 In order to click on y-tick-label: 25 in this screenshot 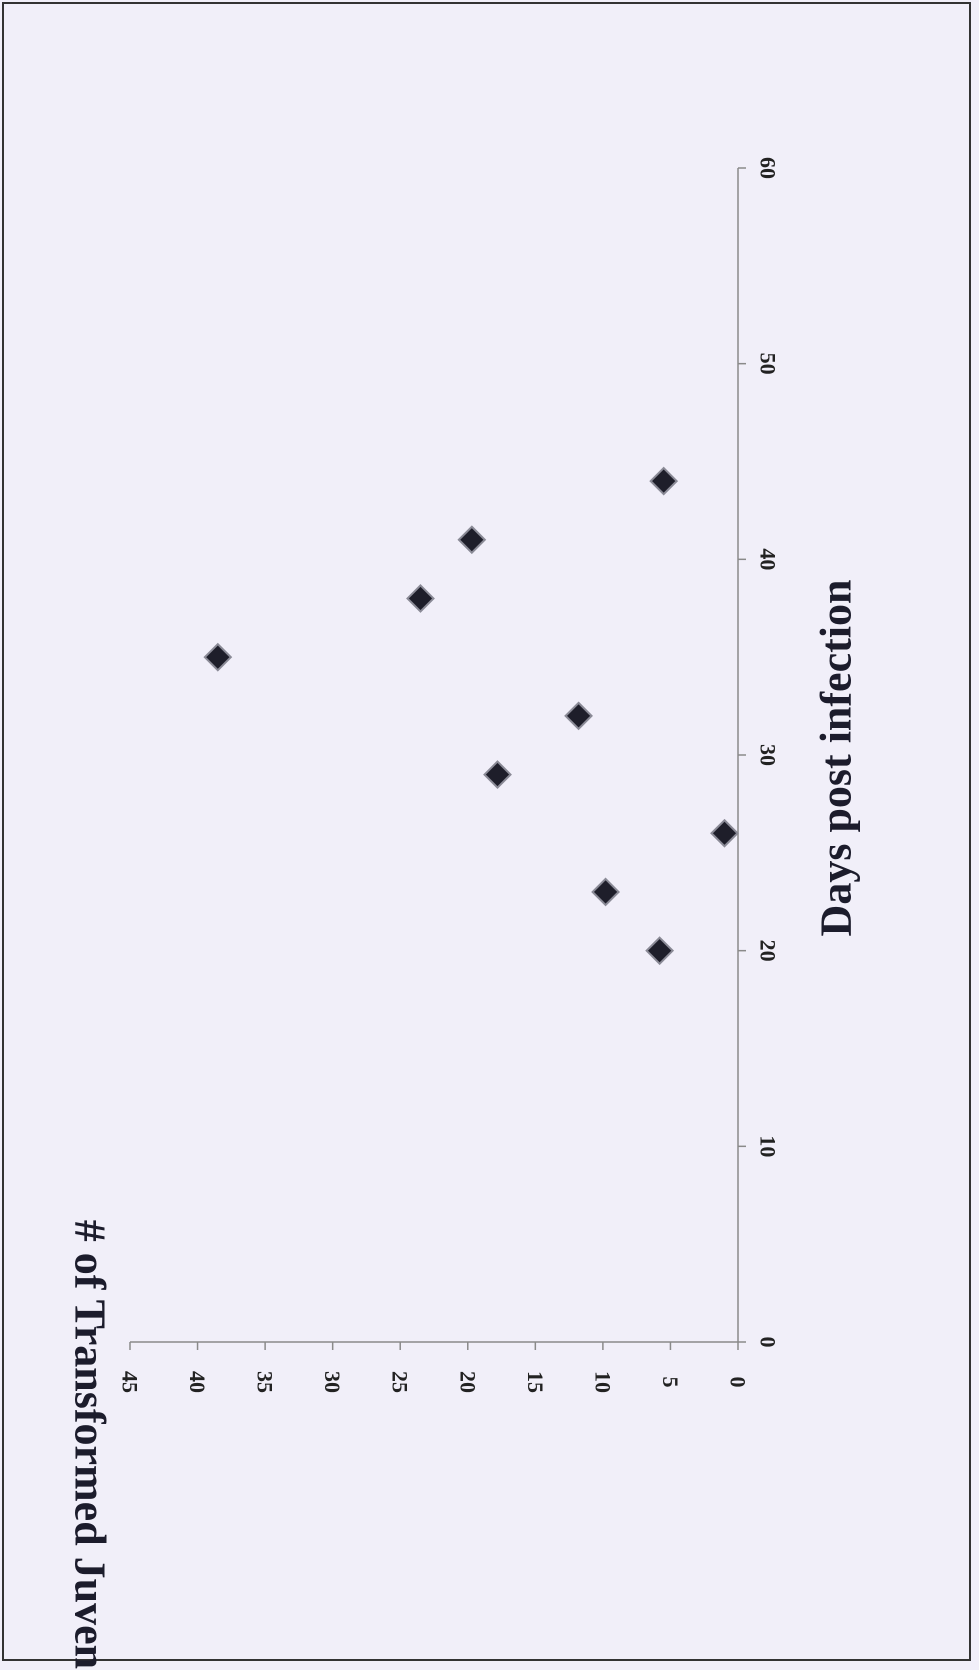, I will do `click(400, 1382)`.